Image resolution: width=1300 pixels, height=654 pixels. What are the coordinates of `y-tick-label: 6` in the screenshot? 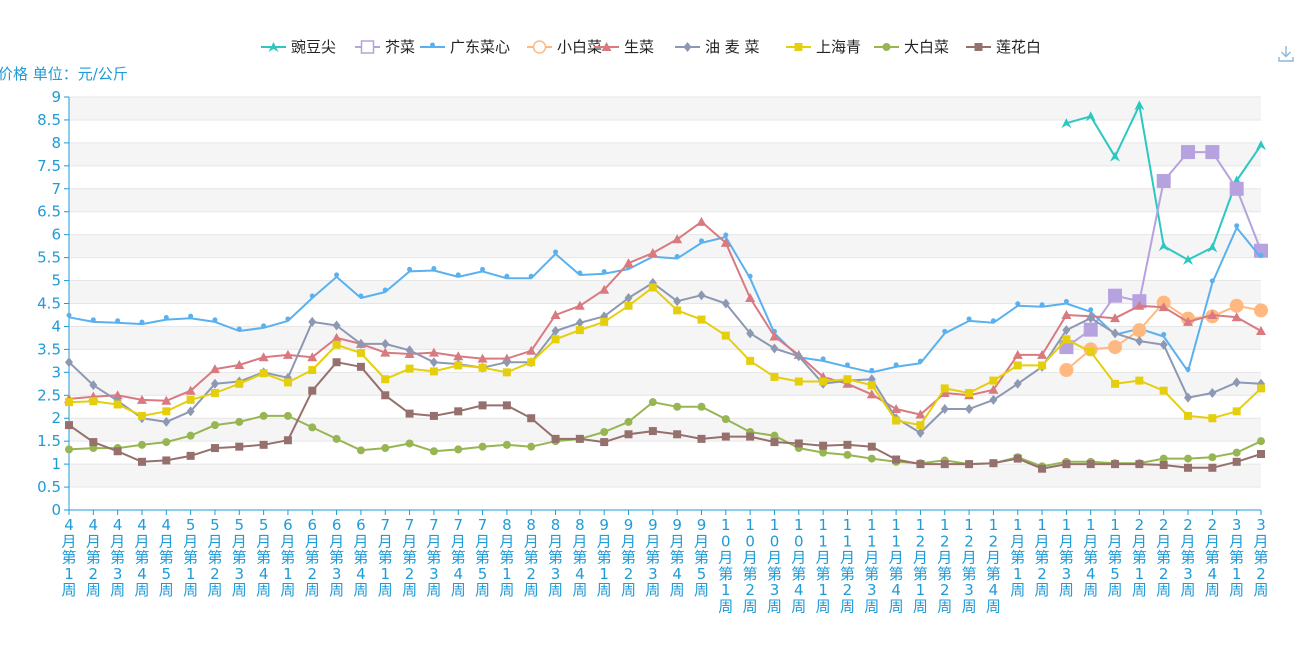 It's located at (56, 235).